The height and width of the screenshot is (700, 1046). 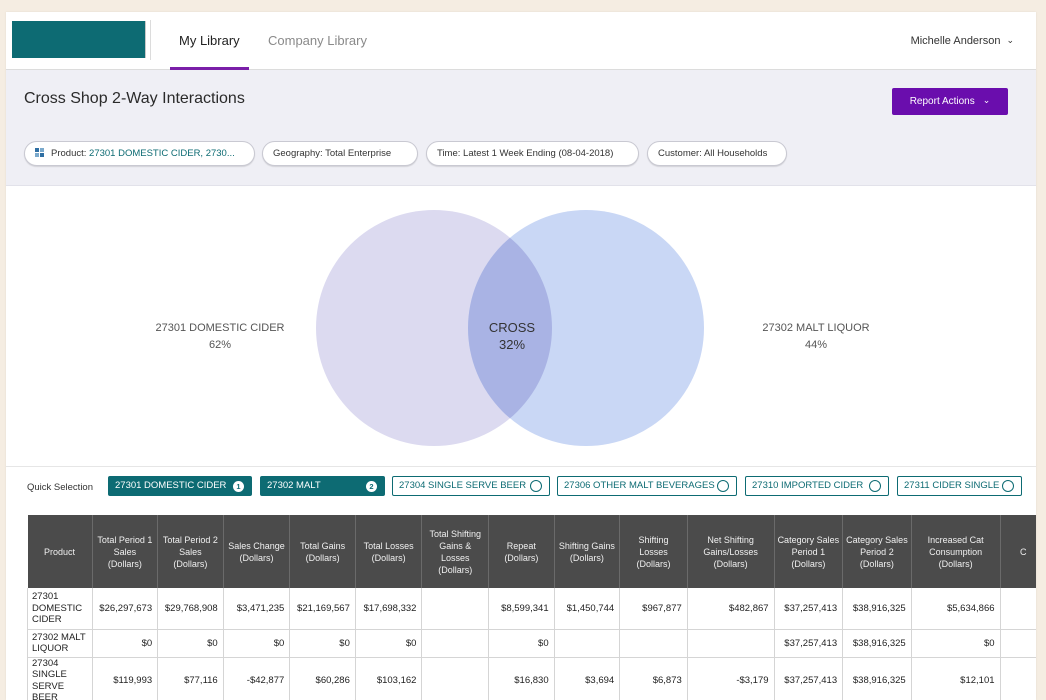 I want to click on venn-cross-name: CROSS, so click(x=512, y=327).